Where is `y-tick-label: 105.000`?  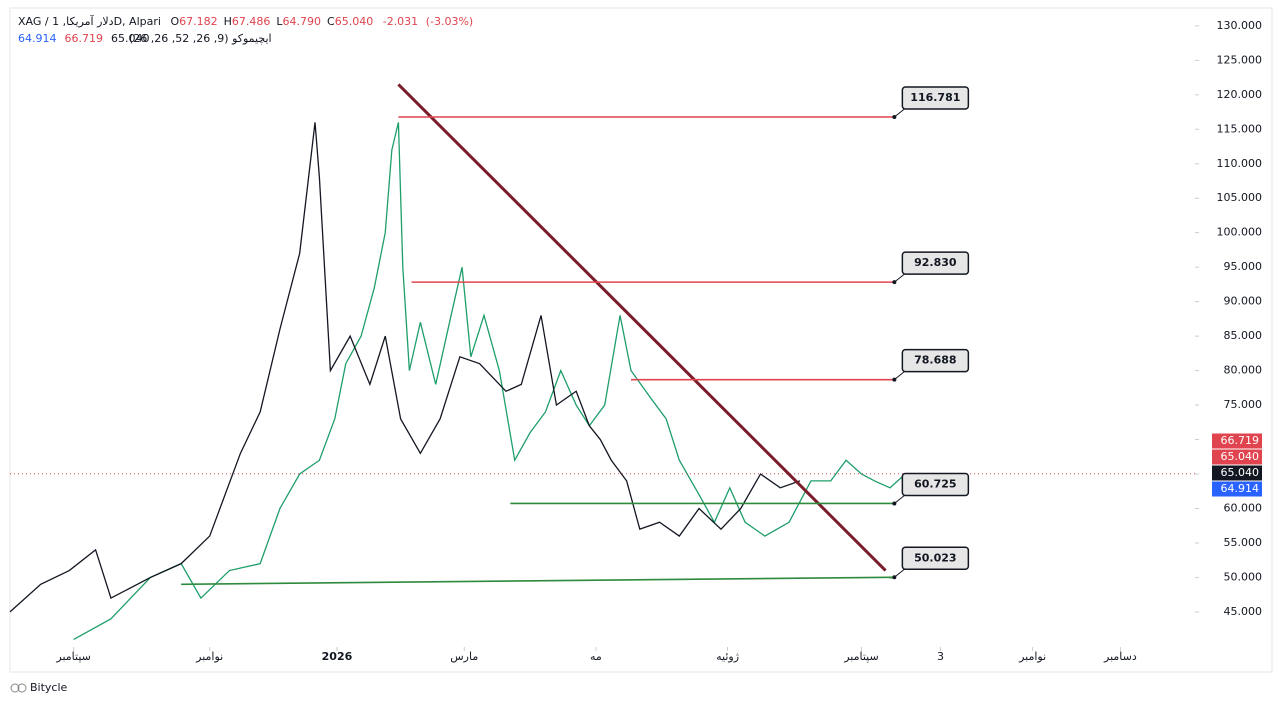
y-tick-label: 105.000 is located at coordinates (1240, 197).